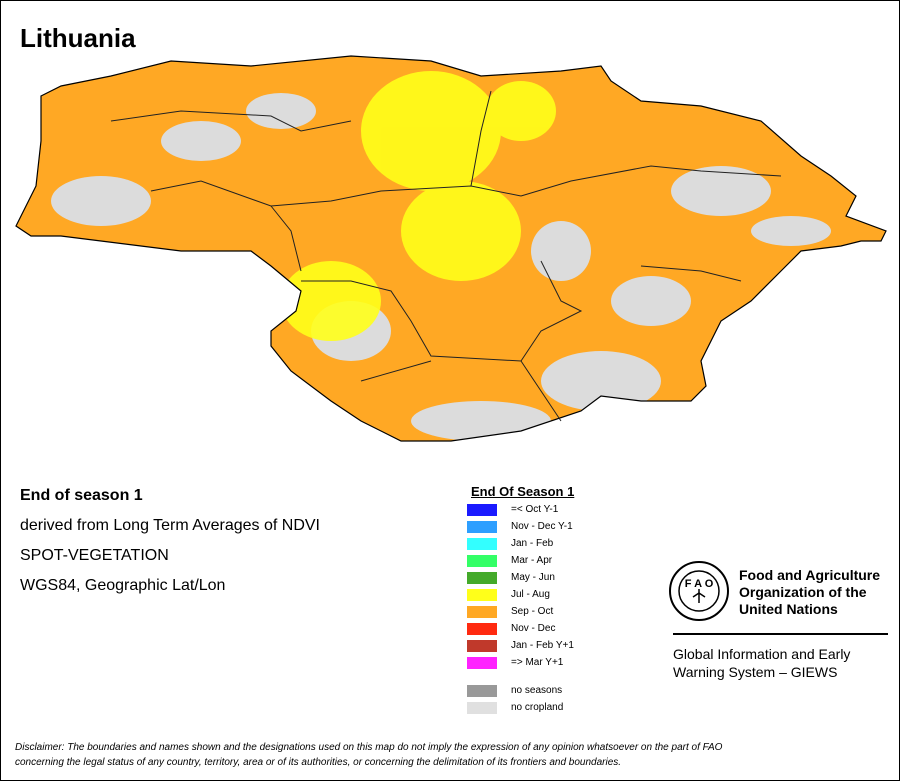 This screenshot has width=900, height=781. I want to click on fao-logo: F A O, so click(699, 591).